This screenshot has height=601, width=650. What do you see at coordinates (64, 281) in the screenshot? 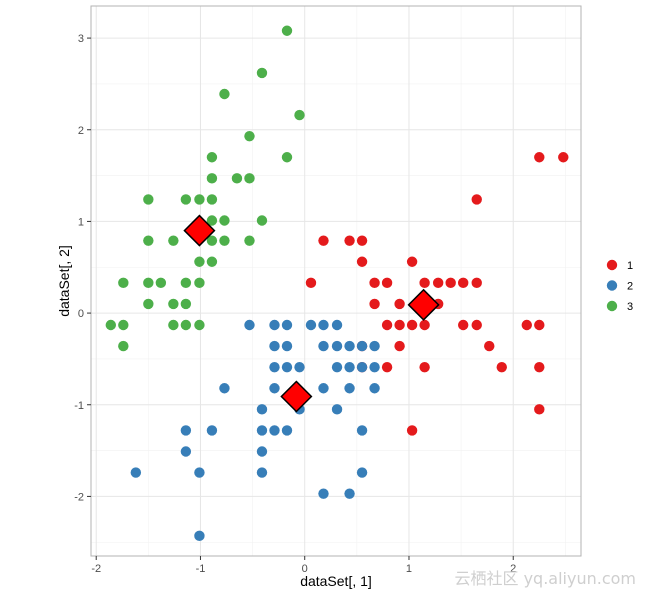
I see `y-axis-title: dataSet[, 2]` at bounding box center [64, 281].